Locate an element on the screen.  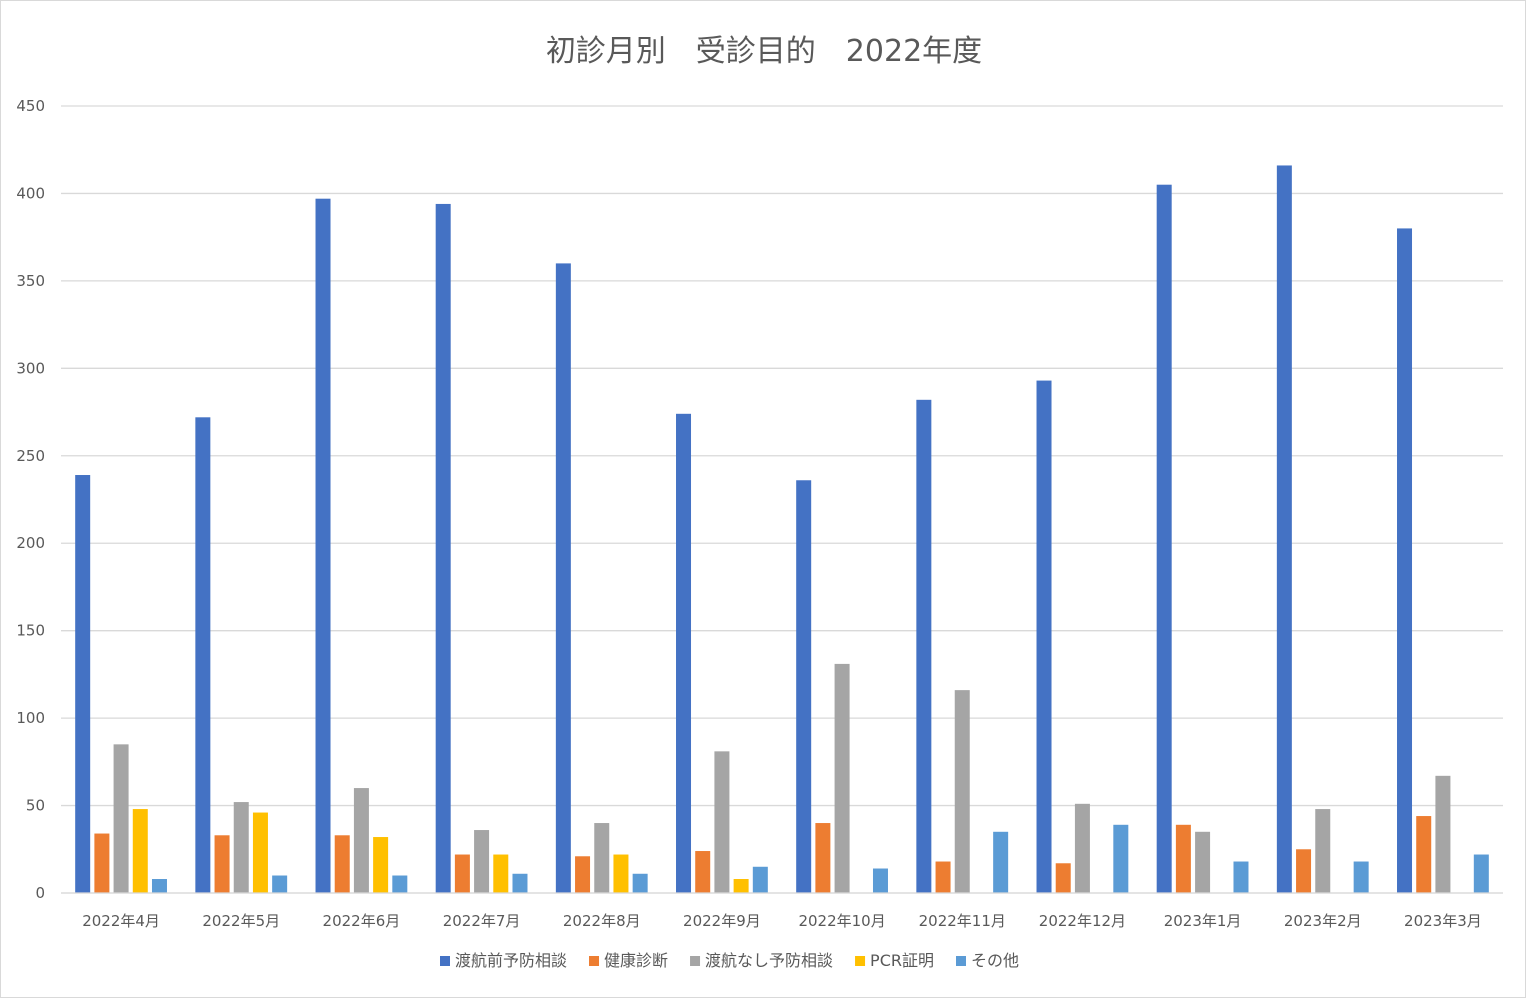
y-tick-label: 100 is located at coordinates (30, 718).